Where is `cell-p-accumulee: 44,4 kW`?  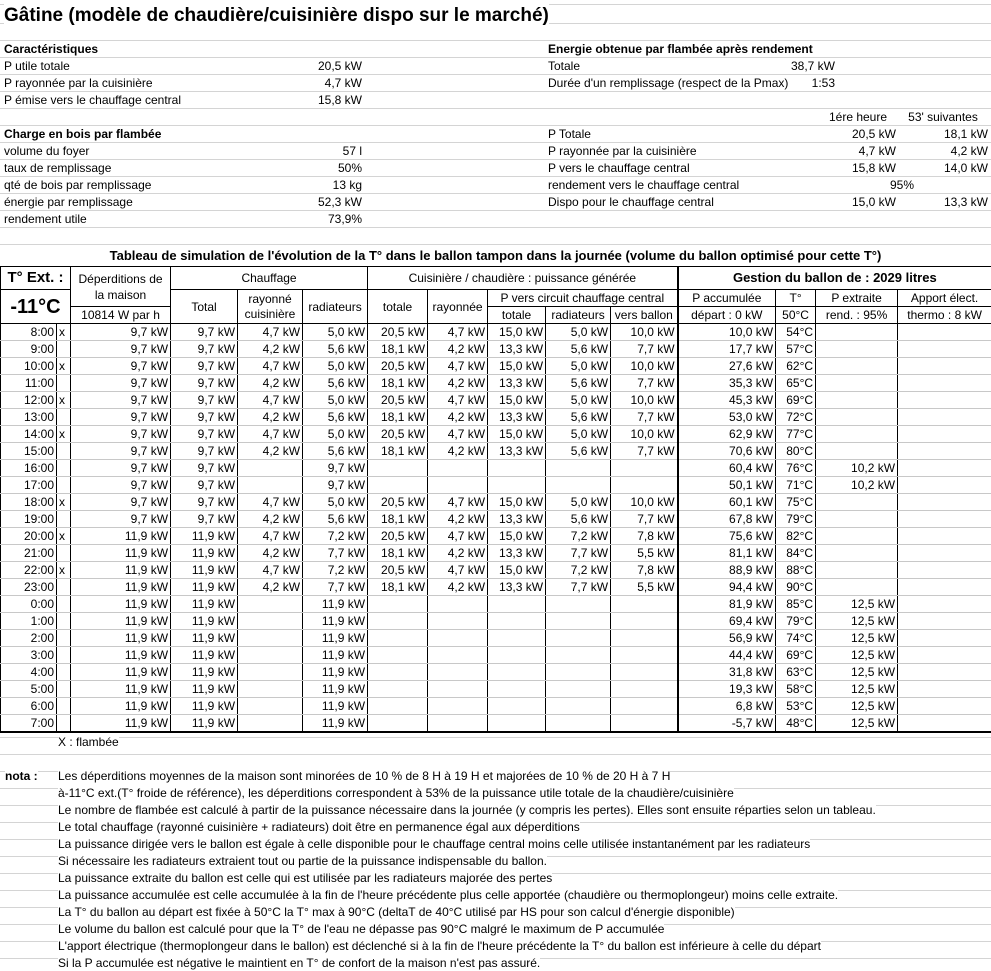 cell-p-accumulee: 44,4 kW is located at coordinates (726, 655).